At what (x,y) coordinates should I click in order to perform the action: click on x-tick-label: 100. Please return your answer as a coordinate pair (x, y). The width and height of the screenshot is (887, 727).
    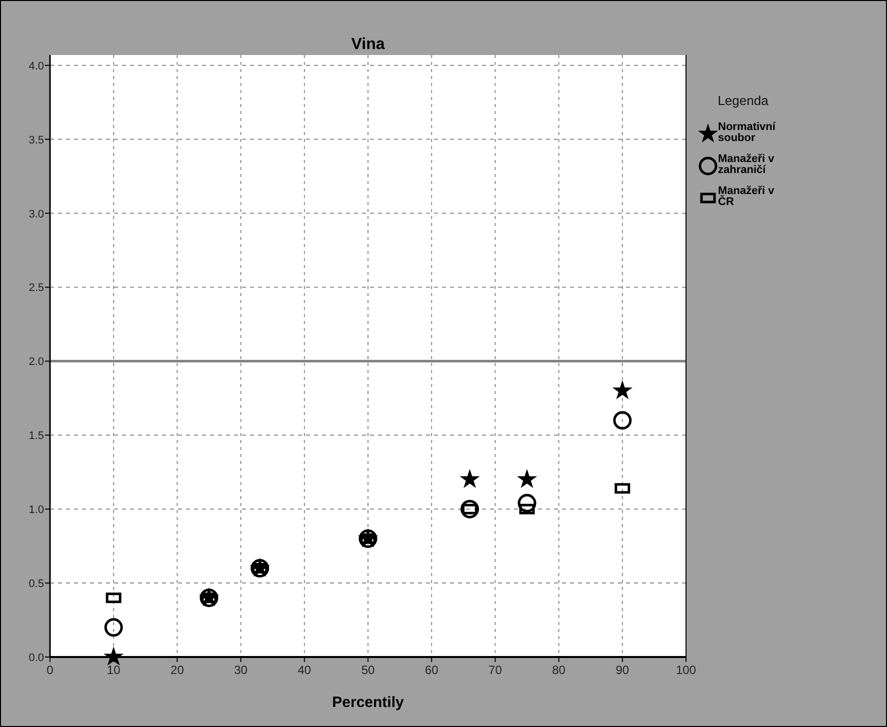
    Looking at the image, I should click on (686, 670).